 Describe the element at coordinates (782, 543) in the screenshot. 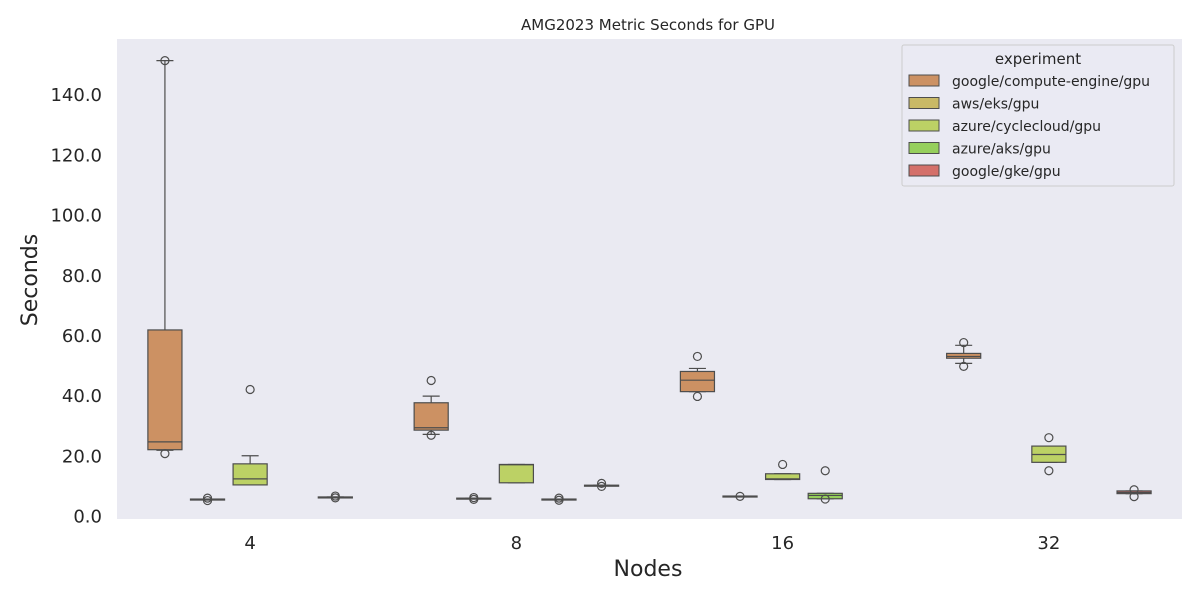

I see `x-tick-label: 16` at that location.